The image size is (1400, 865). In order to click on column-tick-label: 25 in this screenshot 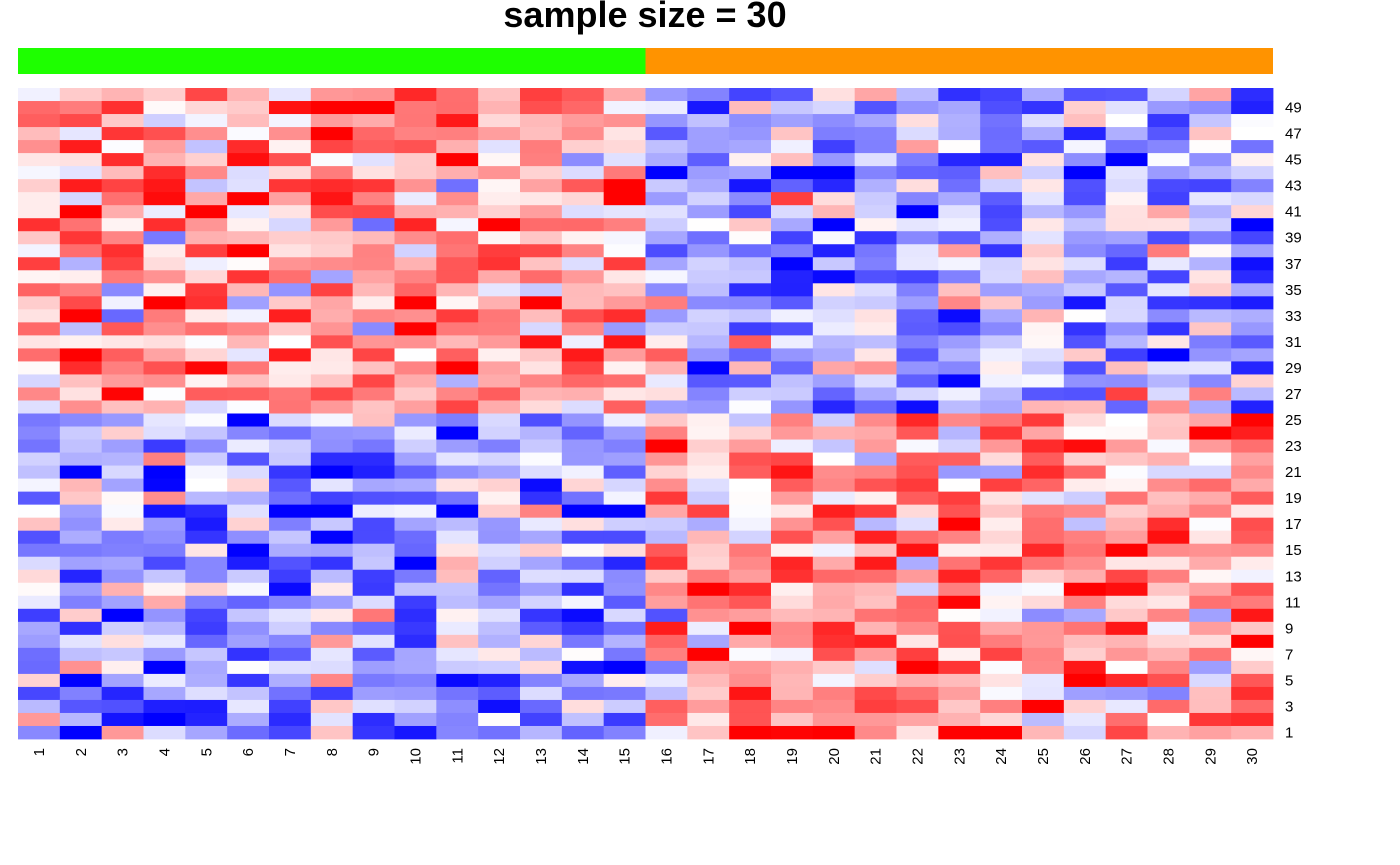, I will do `click(1043, 756)`.